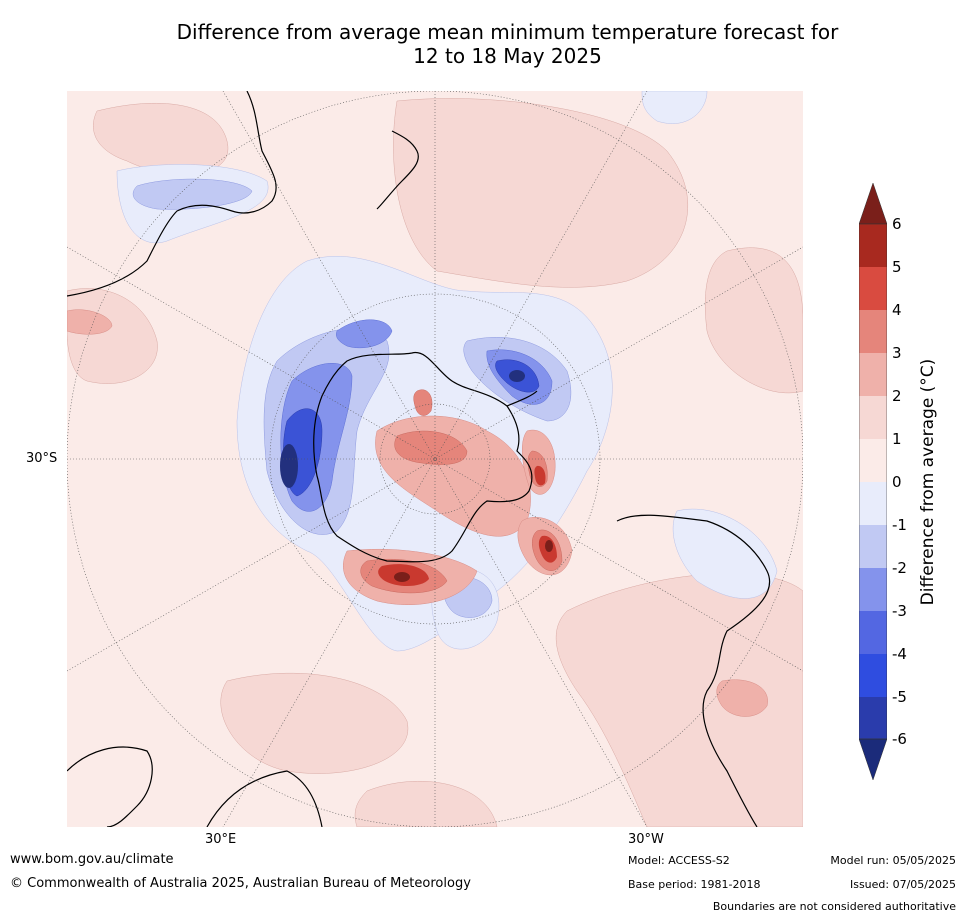  I want to click on colorbar-tick: 4, so click(897, 310).